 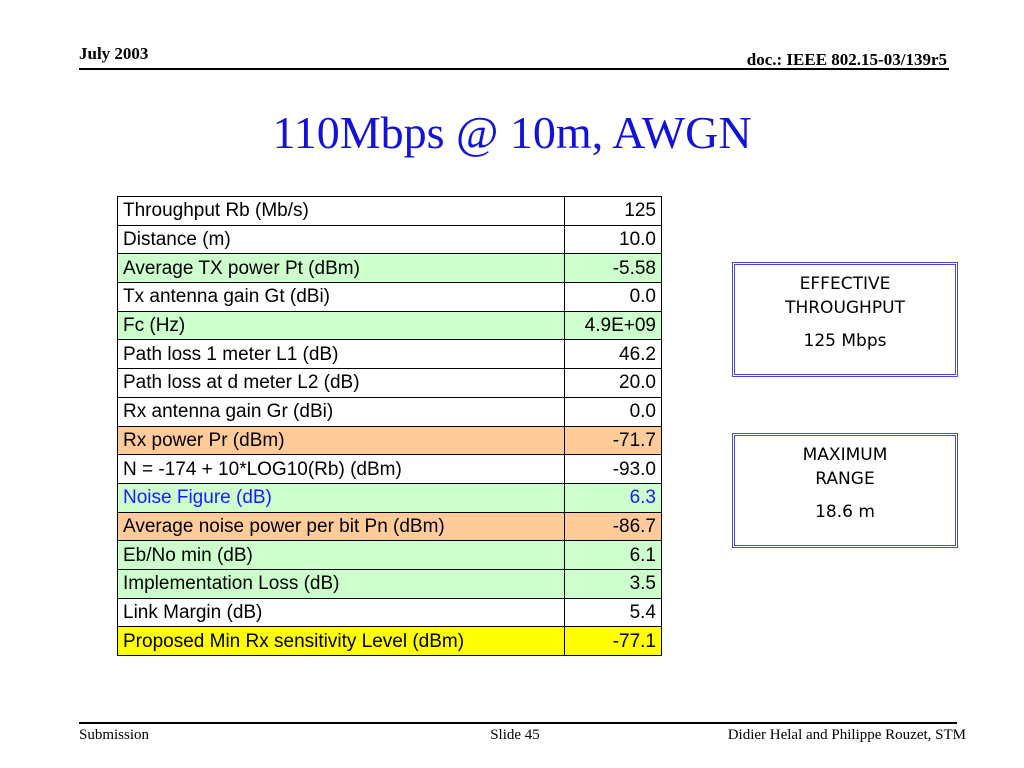 I want to click on row-label: Tx antenna gain Gt (dBi), so click(x=341, y=297).